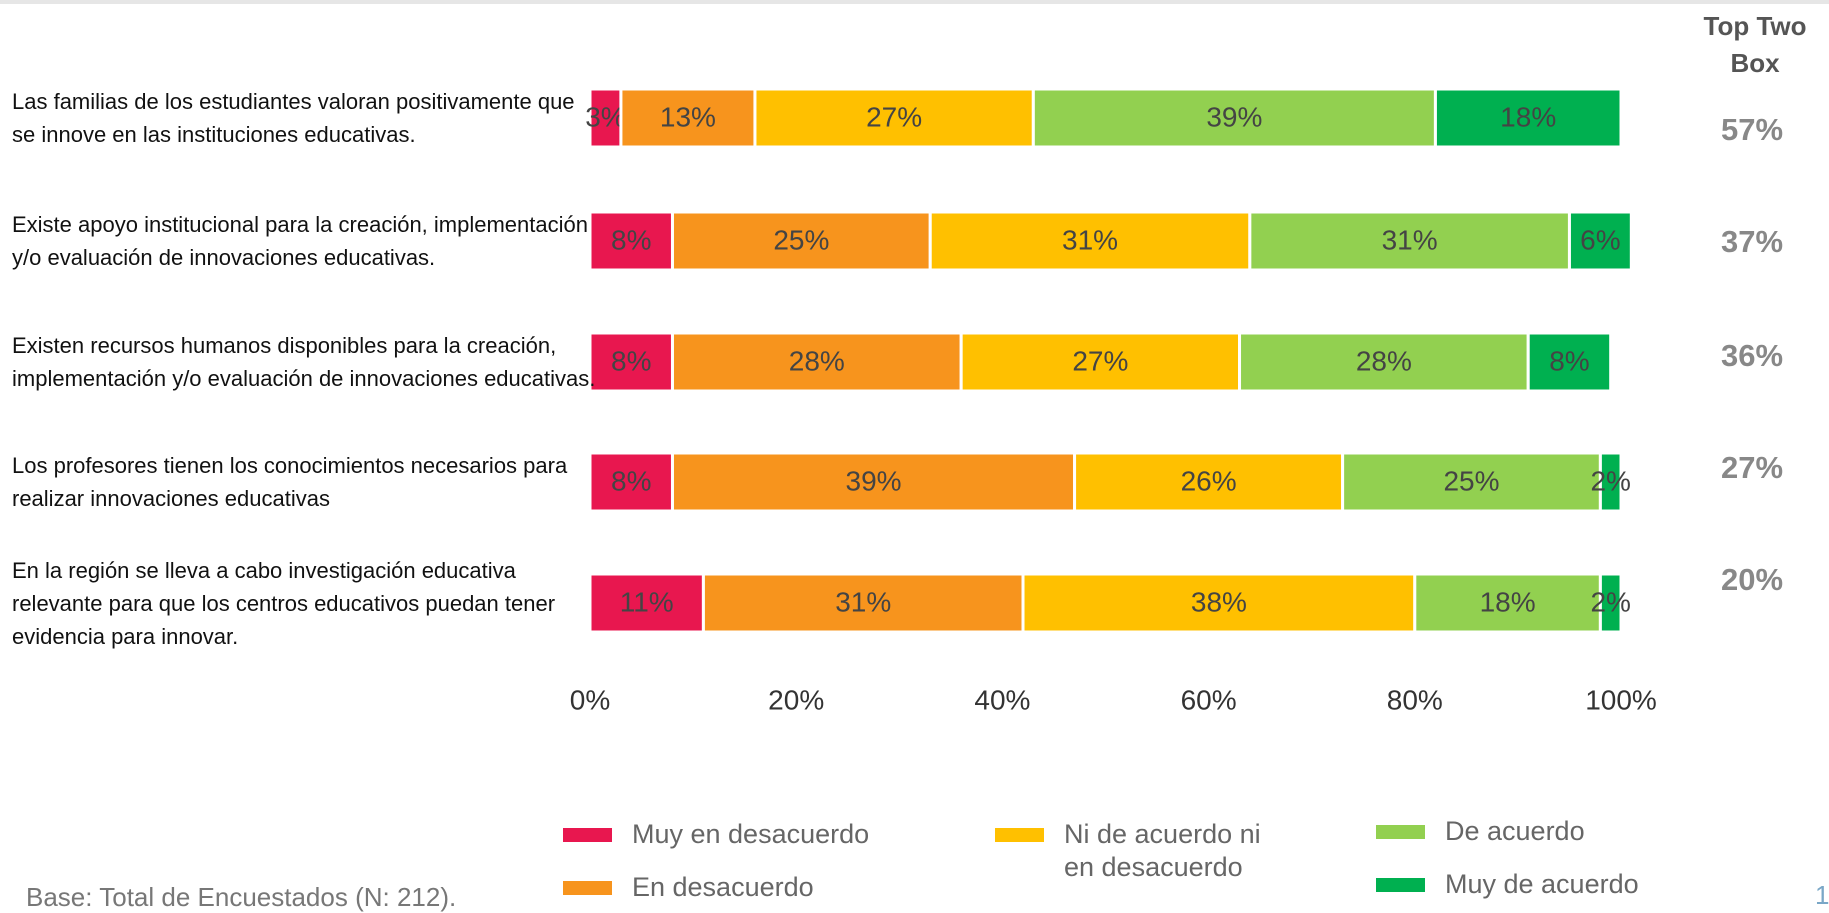 The image size is (1829, 913). I want to click on x-tick-label: 20%, so click(796, 699).